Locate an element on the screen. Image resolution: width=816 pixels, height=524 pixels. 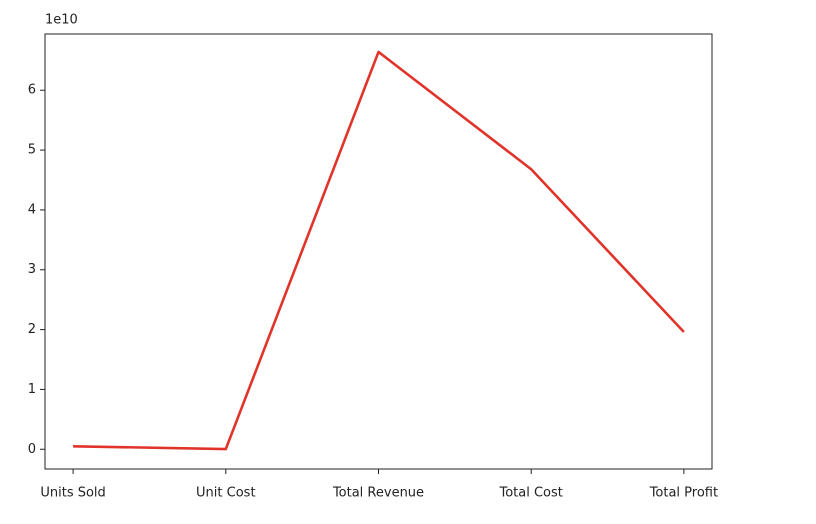
x-tick-label: Total Revenue is located at coordinates (378, 493).